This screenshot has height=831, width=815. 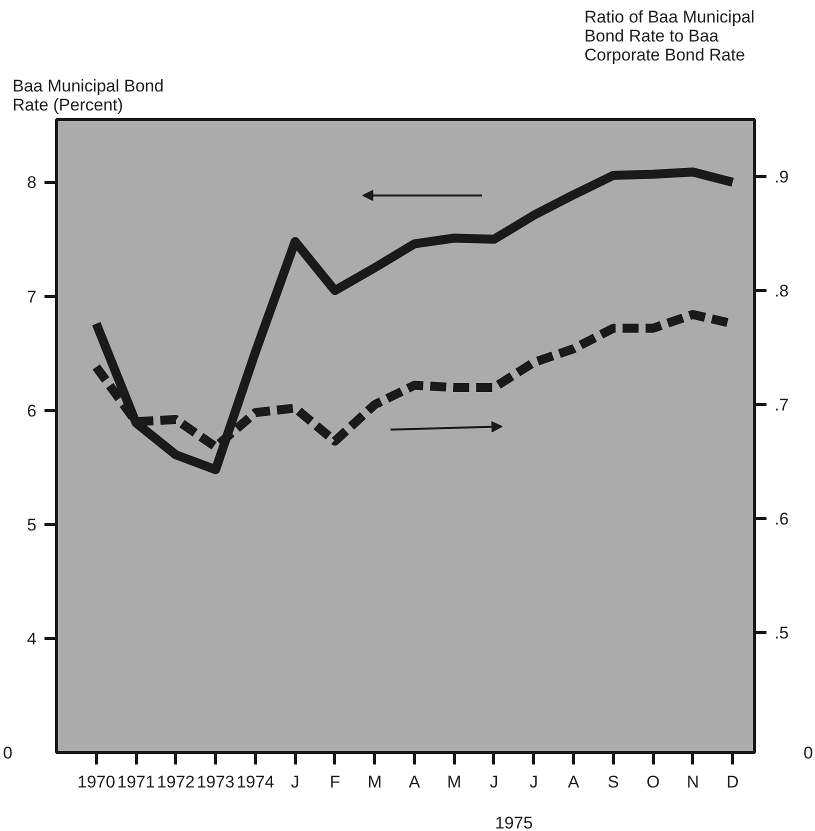 I want to click on y2-tick-label: .6, so click(x=781, y=519).